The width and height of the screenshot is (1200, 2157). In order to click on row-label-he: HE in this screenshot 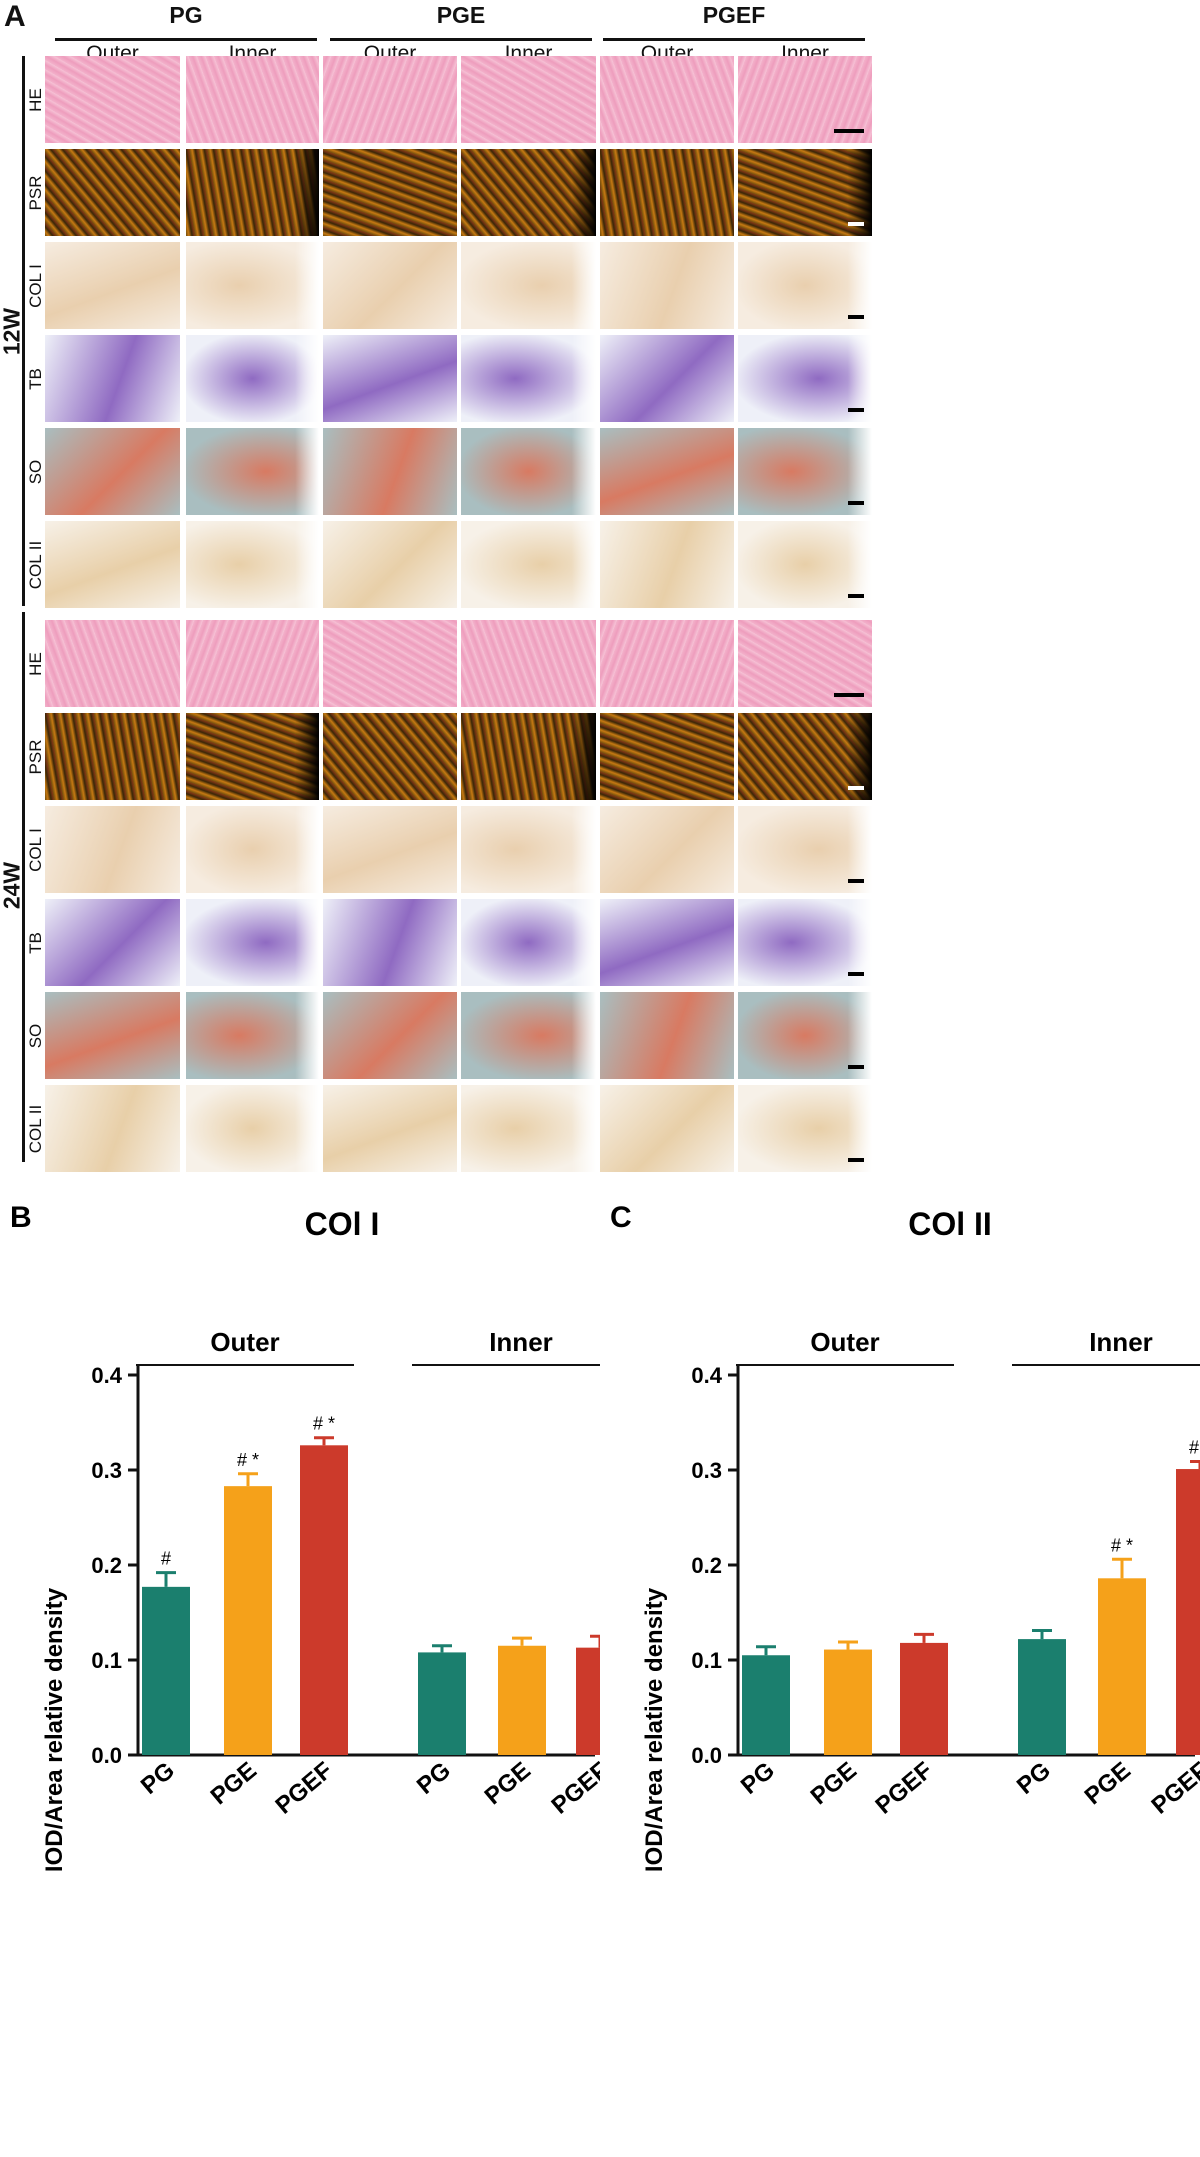, I will do `click(35, 663)`.